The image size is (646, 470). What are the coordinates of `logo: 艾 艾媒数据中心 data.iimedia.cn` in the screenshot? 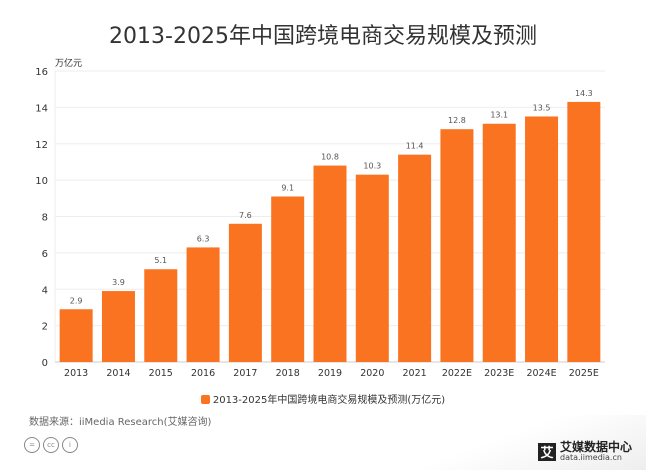 It's located at (584, 451).